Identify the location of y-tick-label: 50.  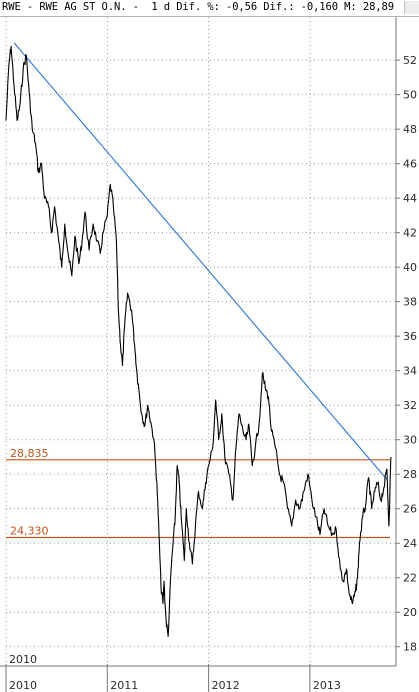
(410, 95).